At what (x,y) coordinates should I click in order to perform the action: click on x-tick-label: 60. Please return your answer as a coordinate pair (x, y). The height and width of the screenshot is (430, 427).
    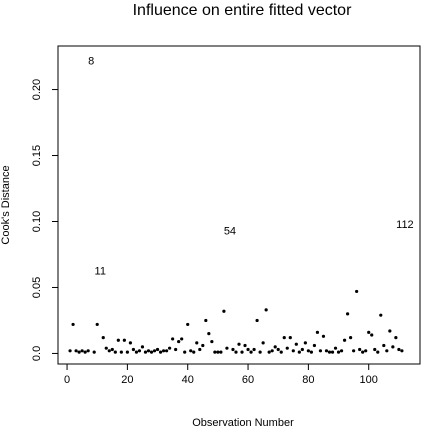
    Looking at the image, I should click on (248, 380).